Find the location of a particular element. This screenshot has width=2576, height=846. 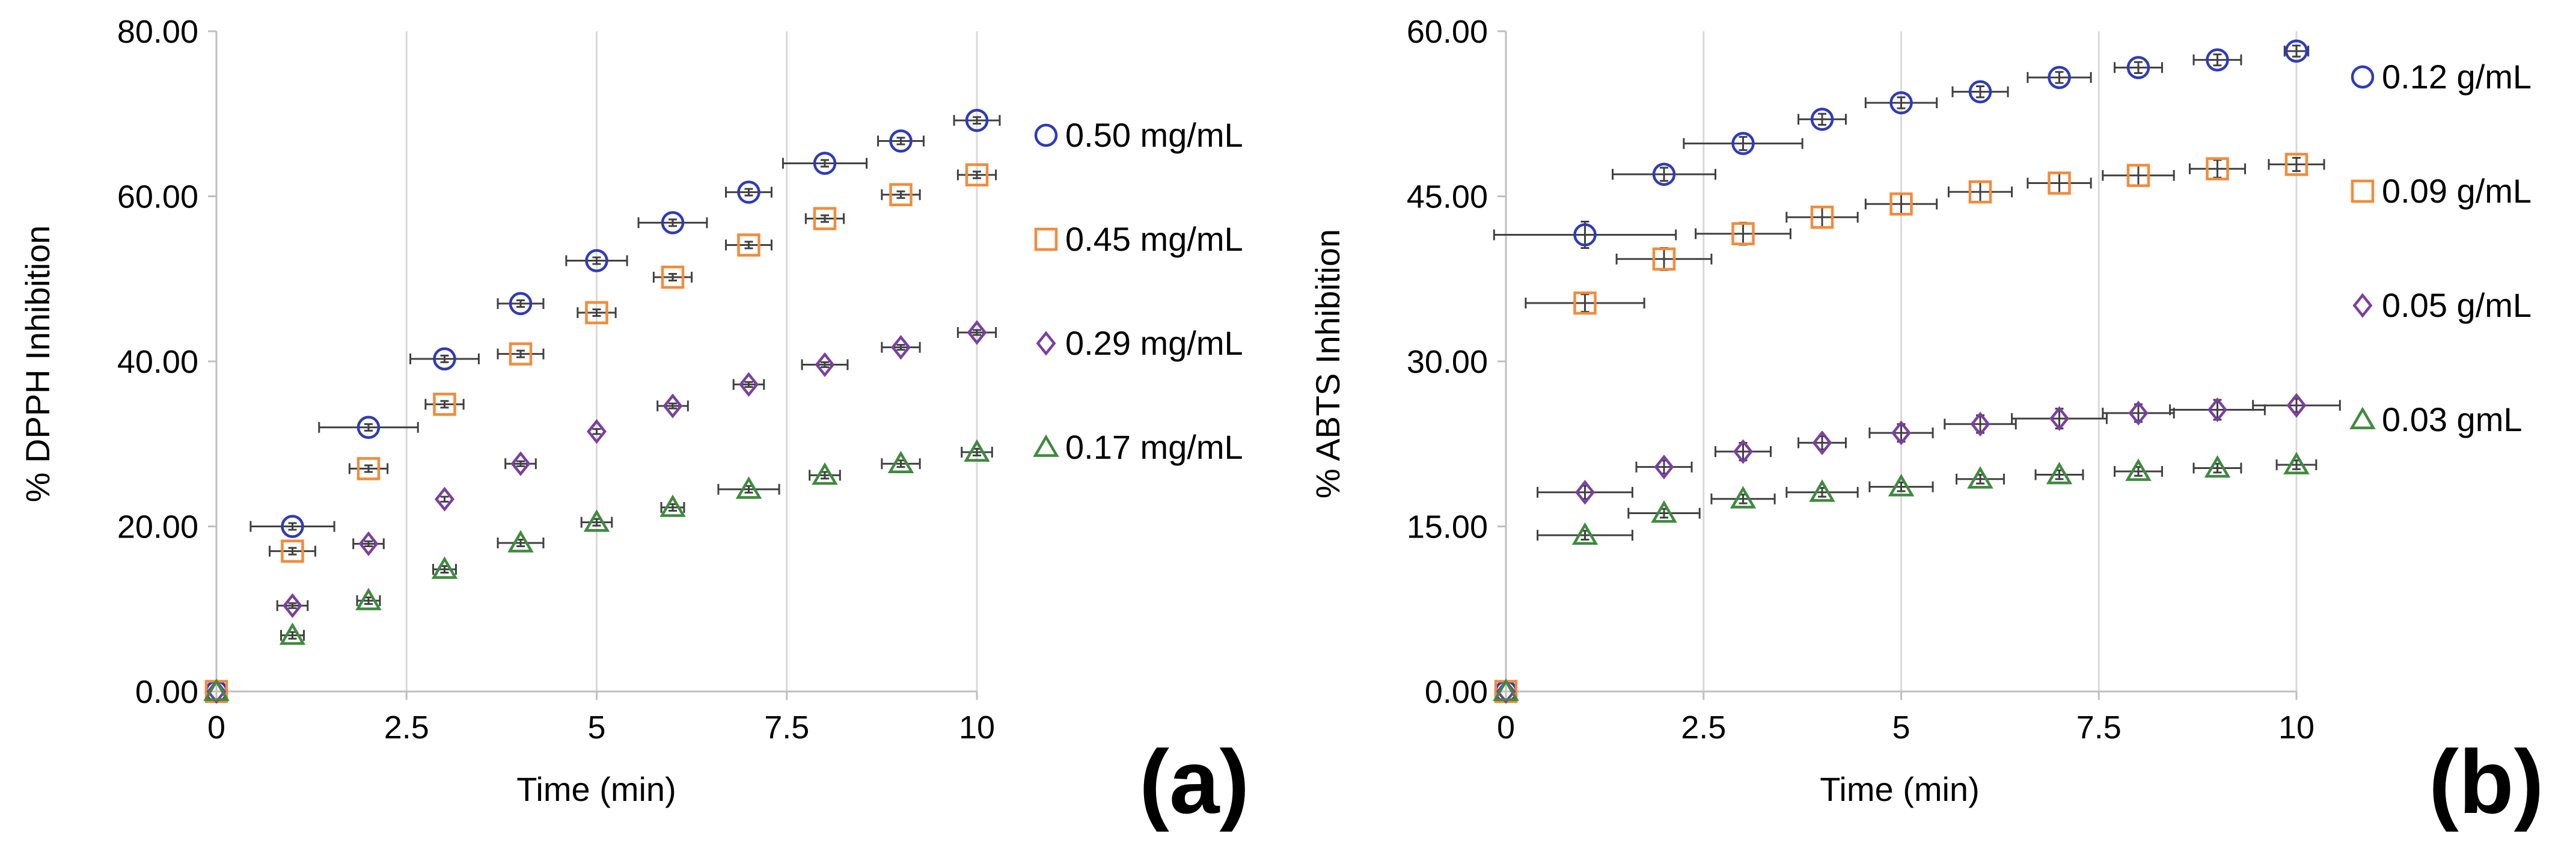

y-tick-label: 30.00 is located at coordinates (1447, 362).